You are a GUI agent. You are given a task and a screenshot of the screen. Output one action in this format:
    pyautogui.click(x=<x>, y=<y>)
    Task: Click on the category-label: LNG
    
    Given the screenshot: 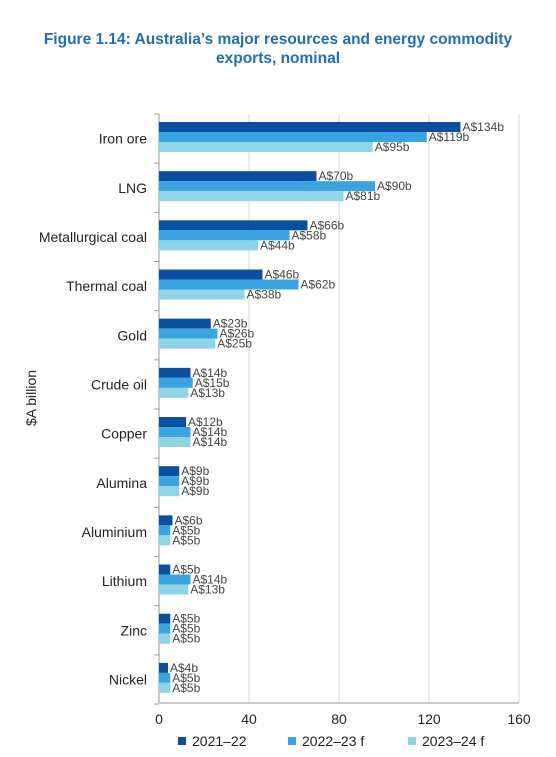 What is the action you would take?
    pyautogui.click(x=132, y=188)
    